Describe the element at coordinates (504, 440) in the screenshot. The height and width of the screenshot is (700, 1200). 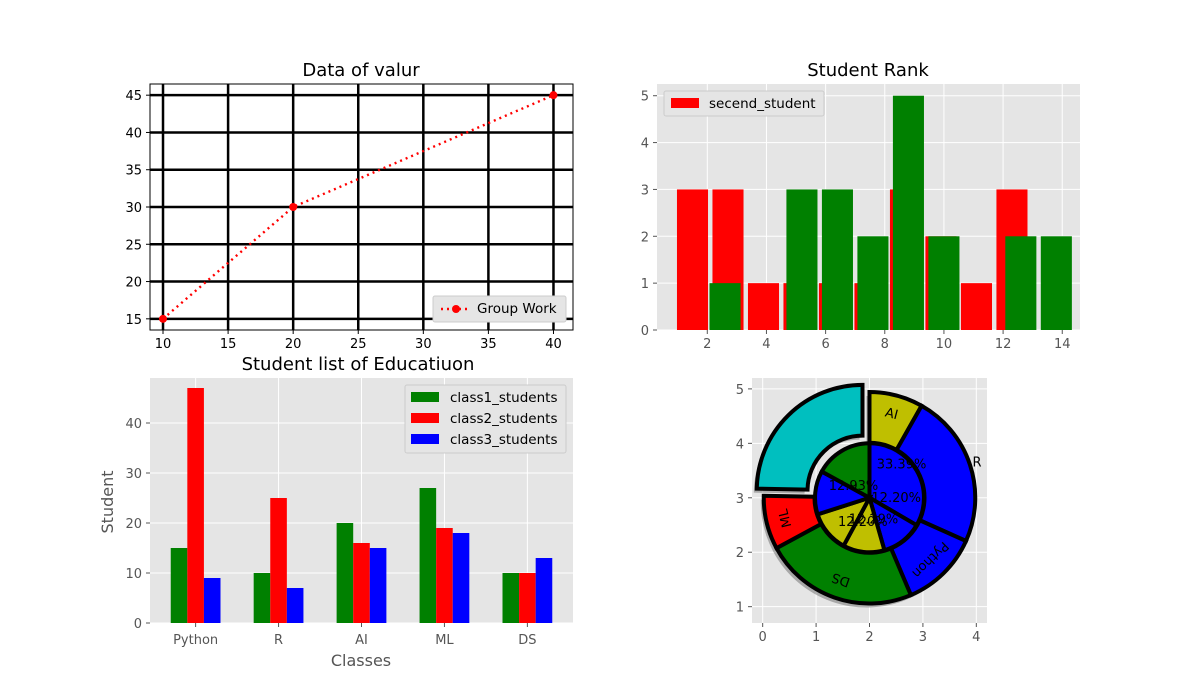
I see `legend-entry-class3: class3_students` at that location.